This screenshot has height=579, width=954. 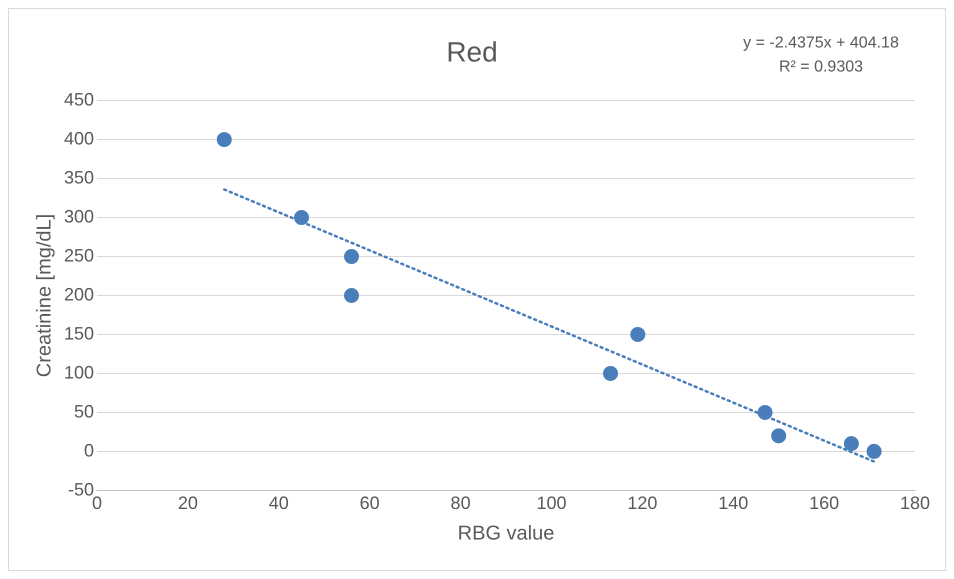 I want to click on y-tick-label: 300, so click(x=79, y=216).